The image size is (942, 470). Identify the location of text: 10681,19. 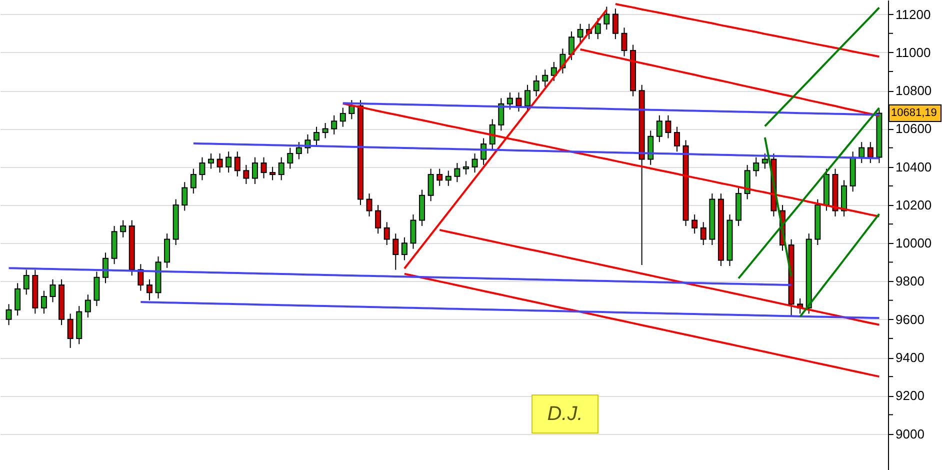
(914, 113).